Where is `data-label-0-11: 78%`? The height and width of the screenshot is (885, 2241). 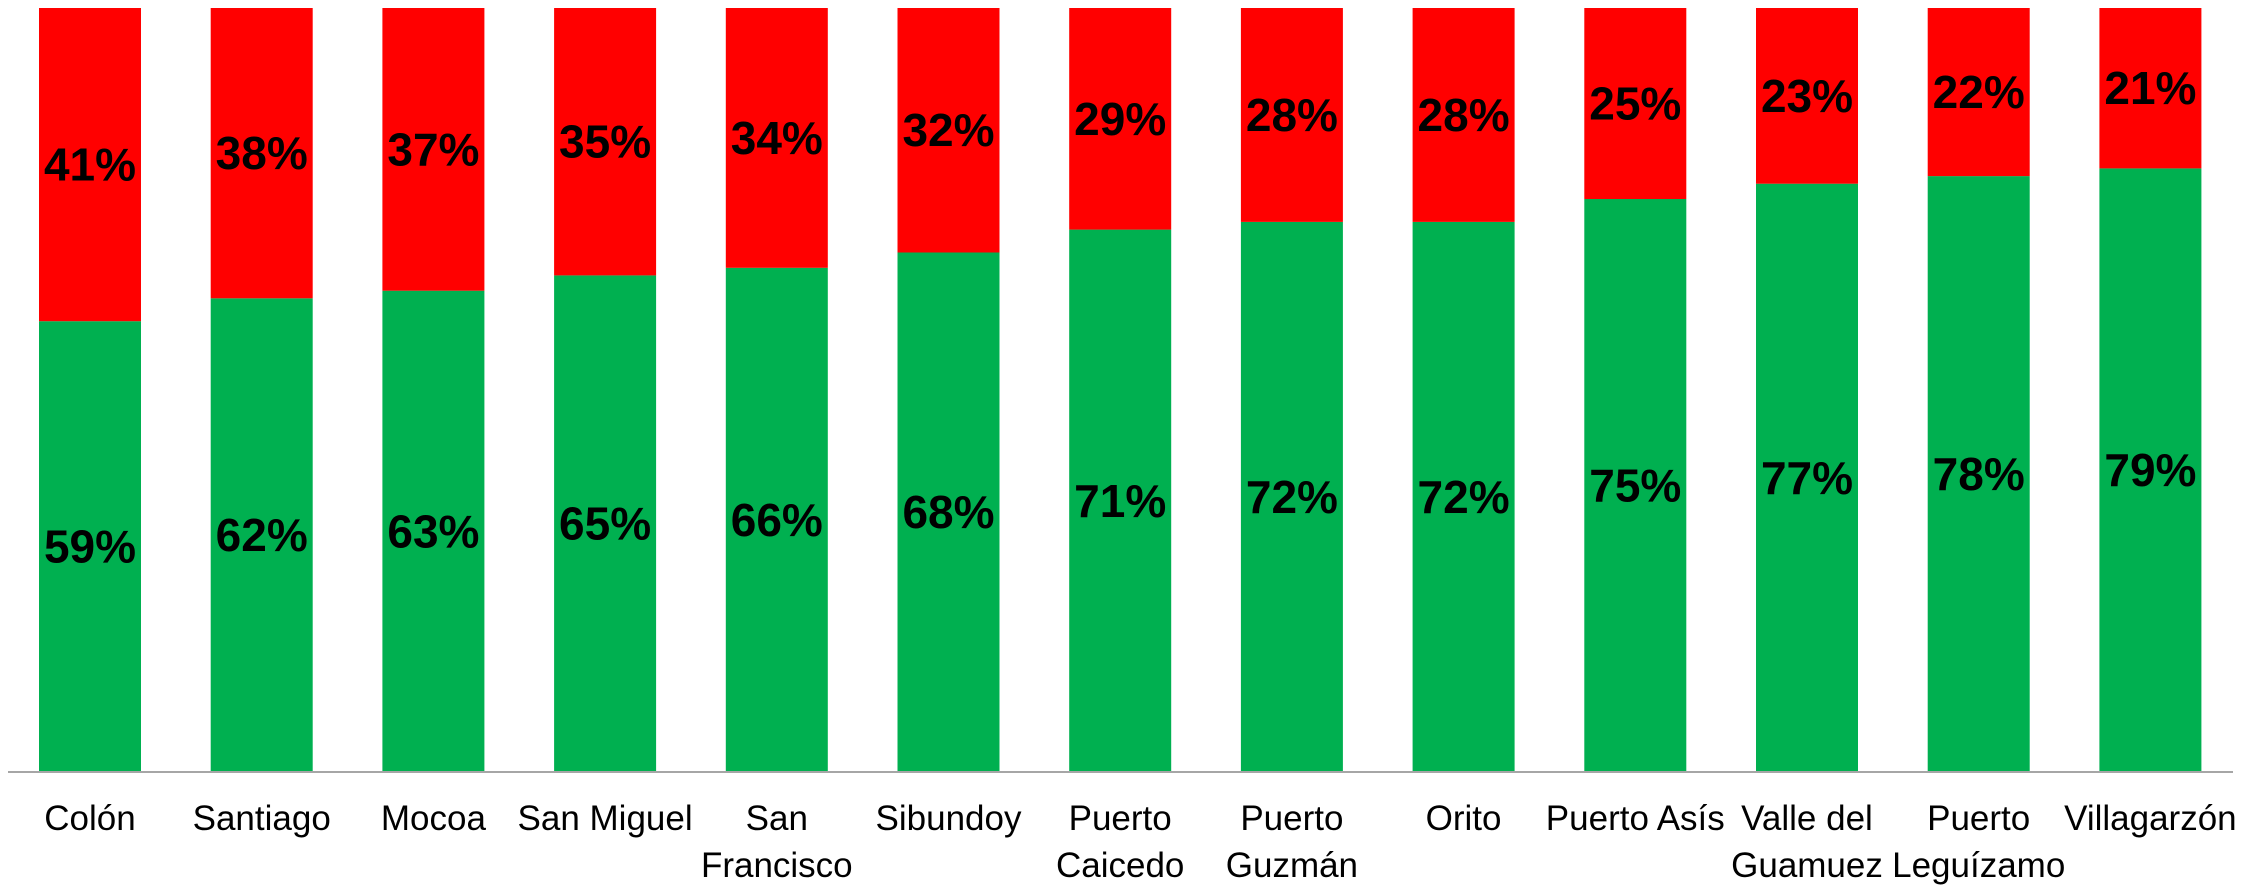
data-label-0-11: 78% is located at coordinates (1979, 474).